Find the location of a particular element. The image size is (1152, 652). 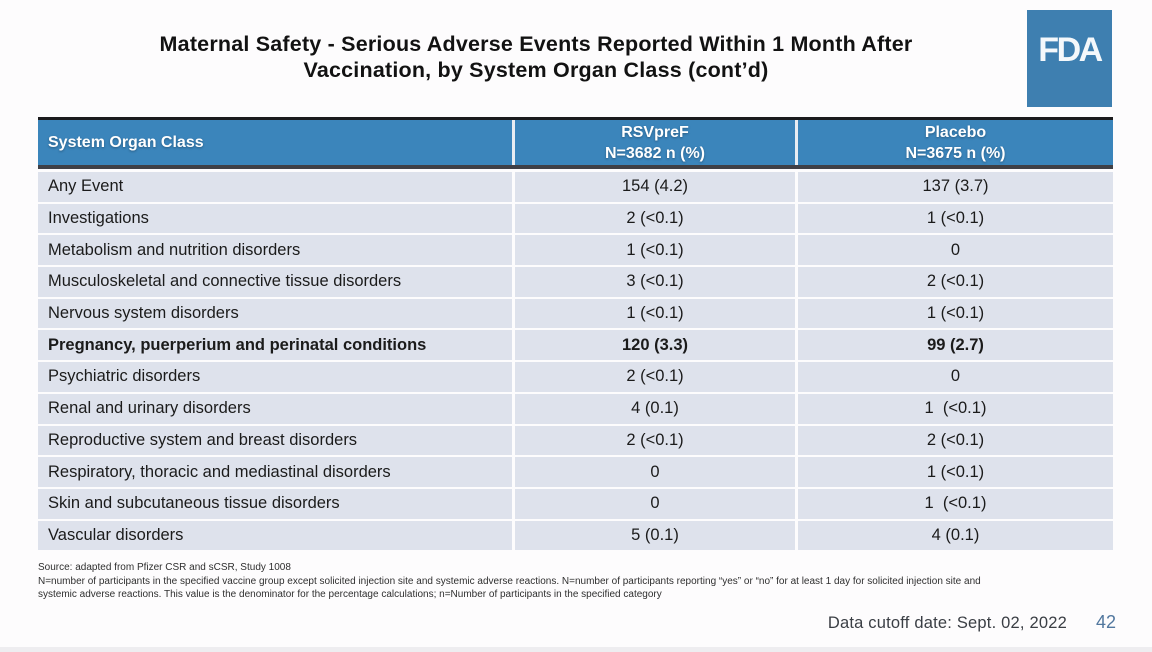

page-number: 42 is located at coordinates (1105, 622).